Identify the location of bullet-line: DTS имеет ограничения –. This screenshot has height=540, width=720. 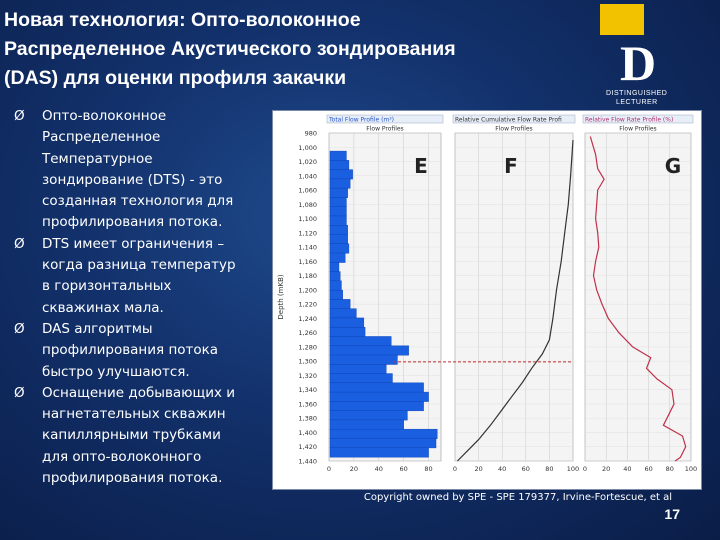
(133, 243).